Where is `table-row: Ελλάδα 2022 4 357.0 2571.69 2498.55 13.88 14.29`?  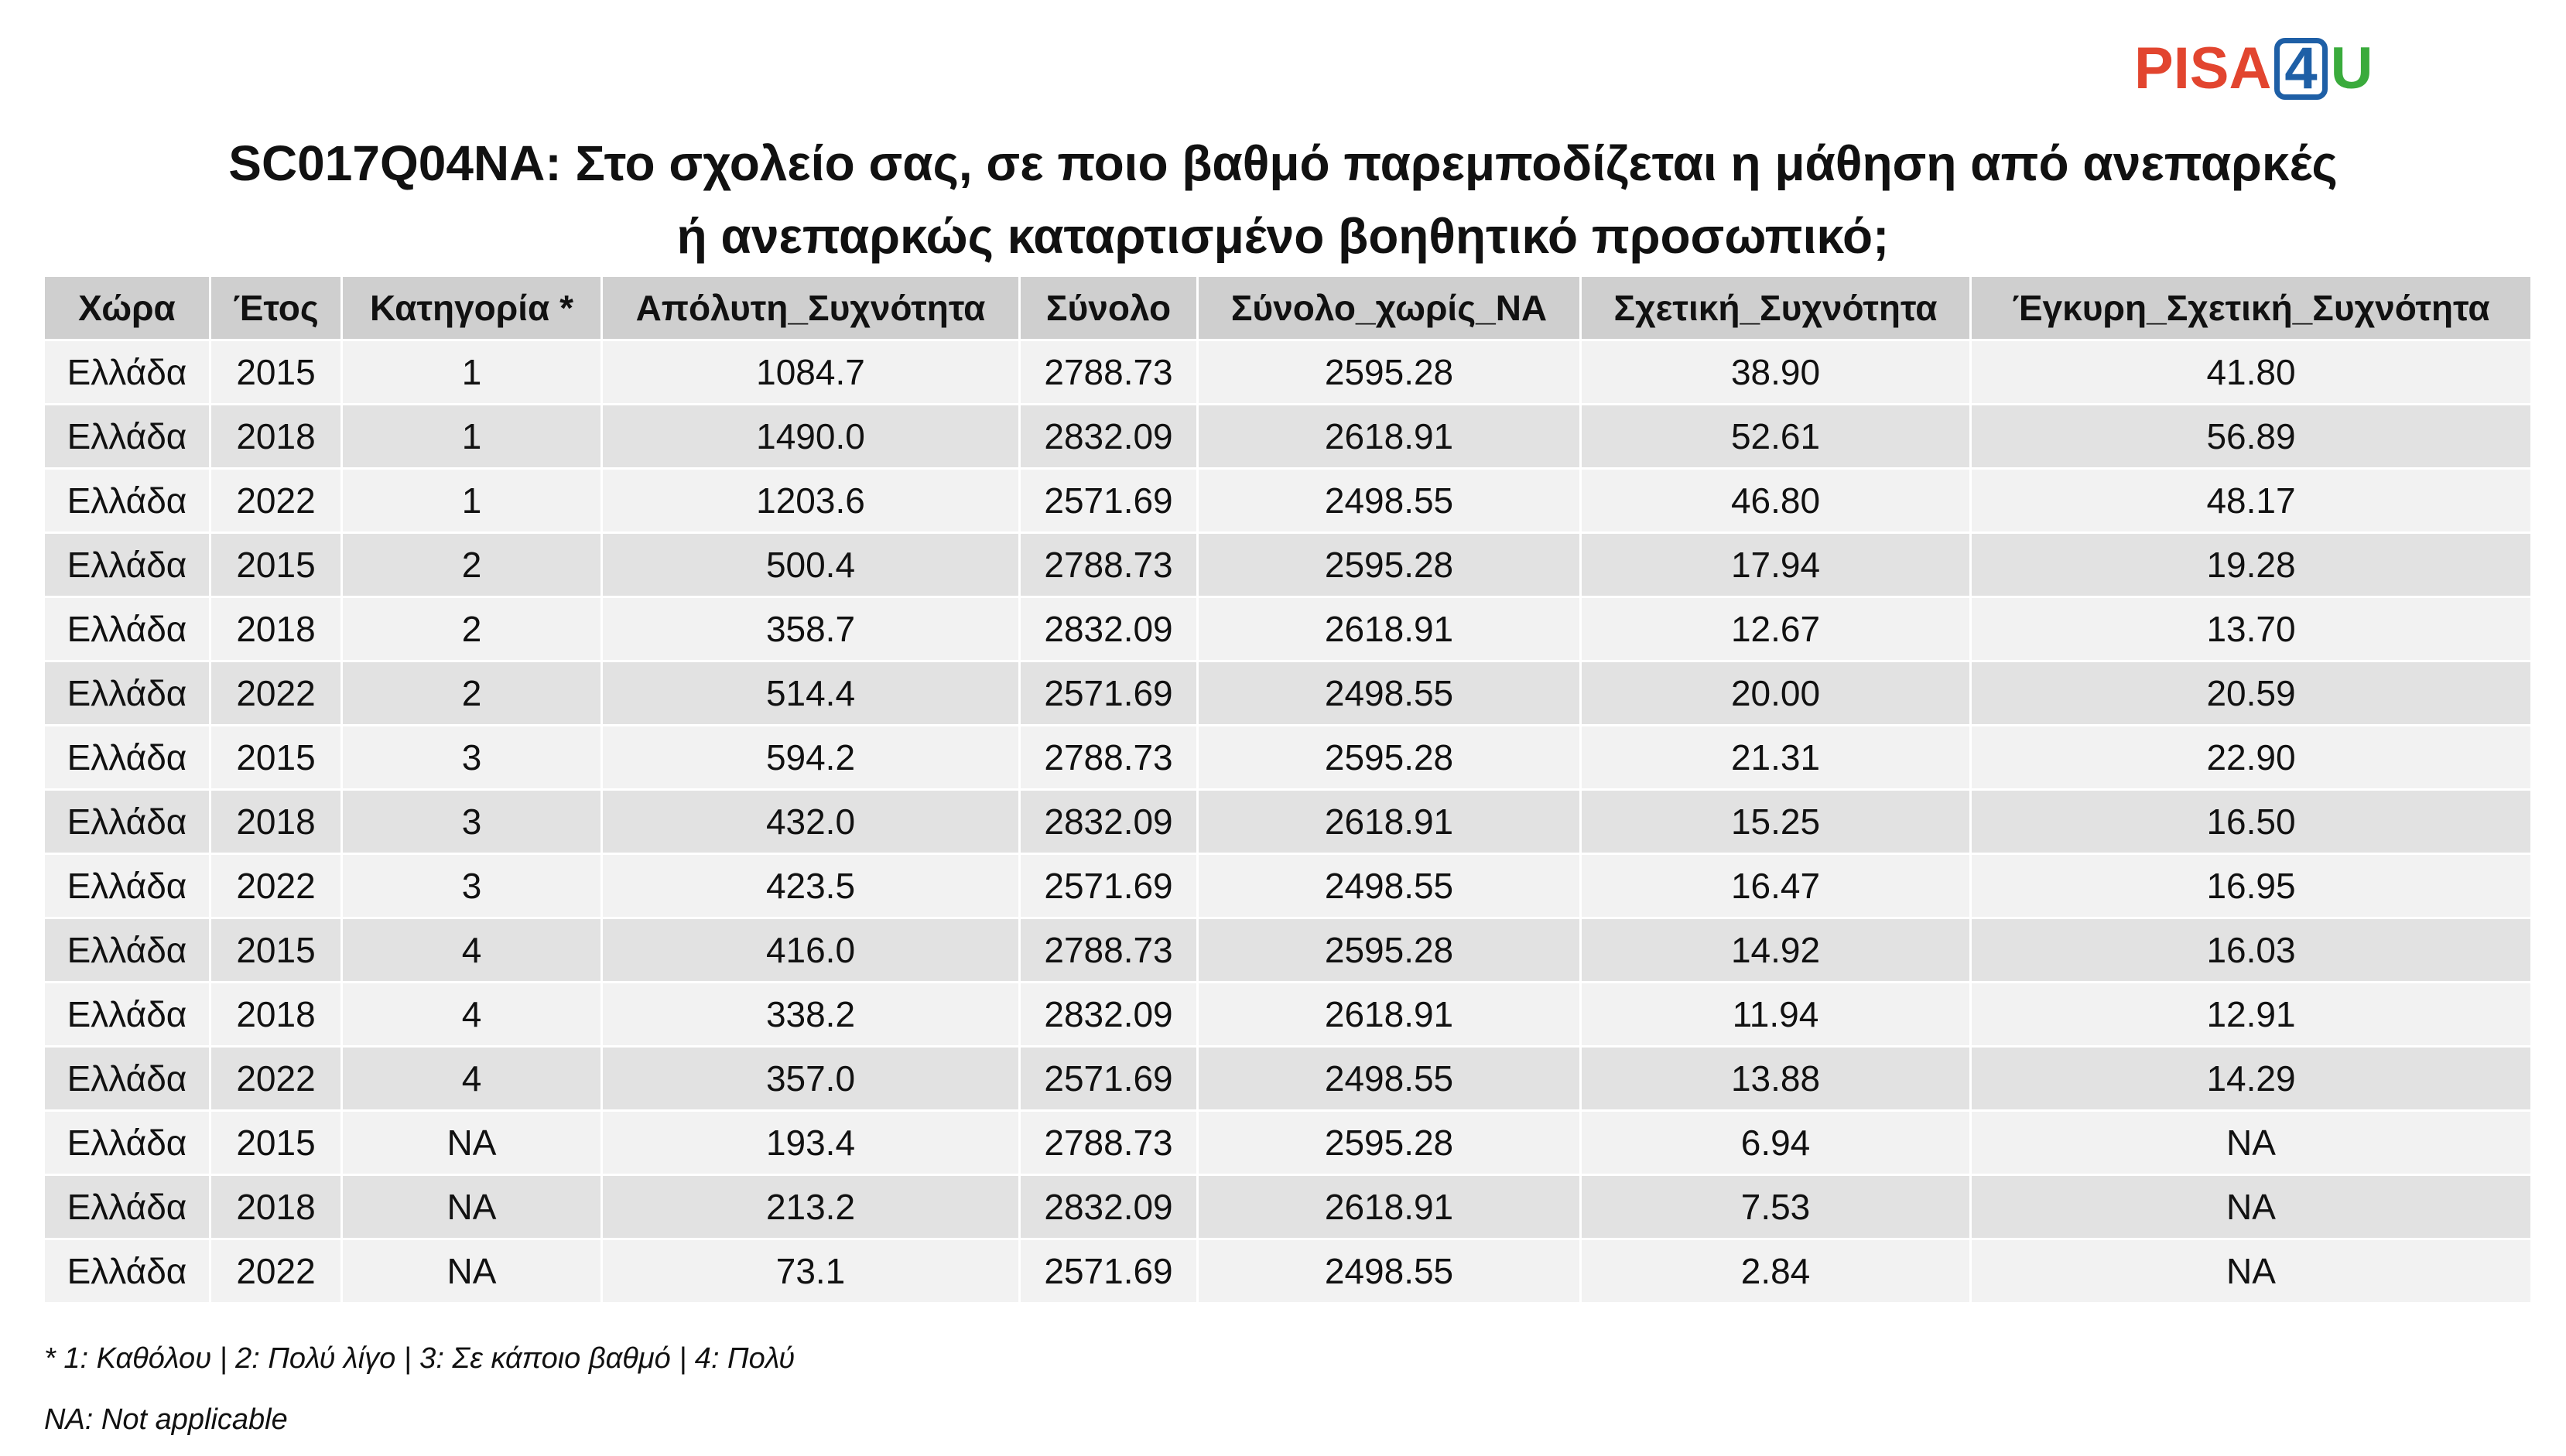
table-row: Ελλάδα 2022 4 357.0 2571.69 2498.55 13.88 14.29 is located at coordinates (1288, 1079).